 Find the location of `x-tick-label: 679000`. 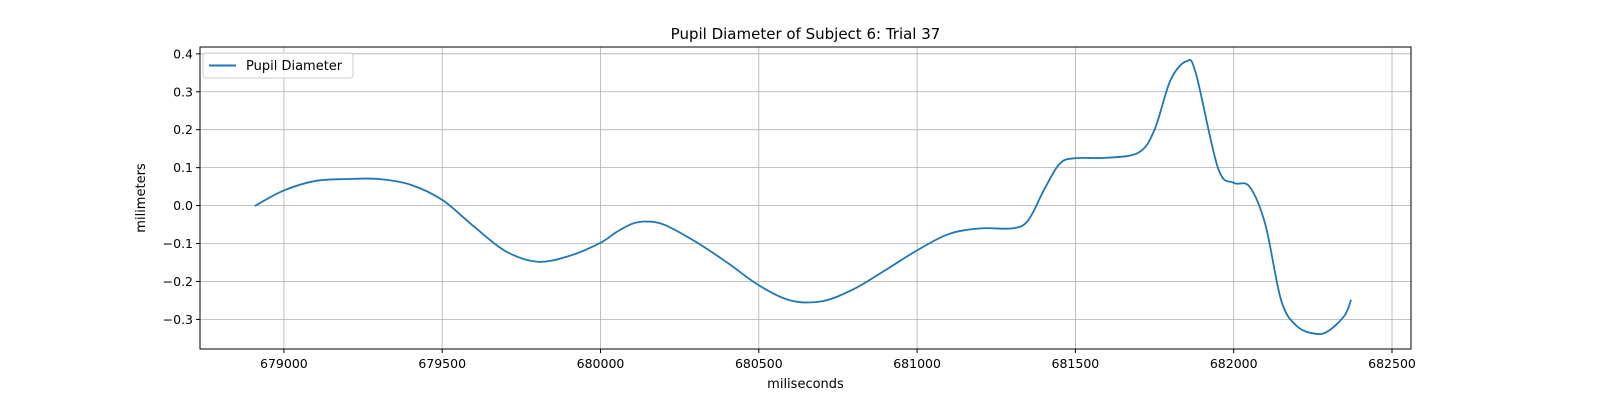

x-tick-label: 679000 is located at coordinates (284, 363).